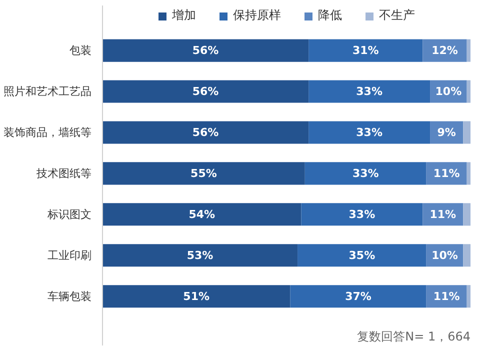  I want to click on y-tick-label: 装饰商品，墙纸等, so click(48, 132).